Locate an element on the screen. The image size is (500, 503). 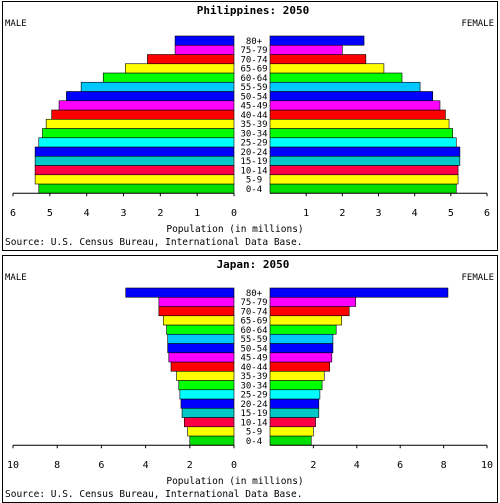
age-group-label: 30-34 is located at coordinates (253, 386).